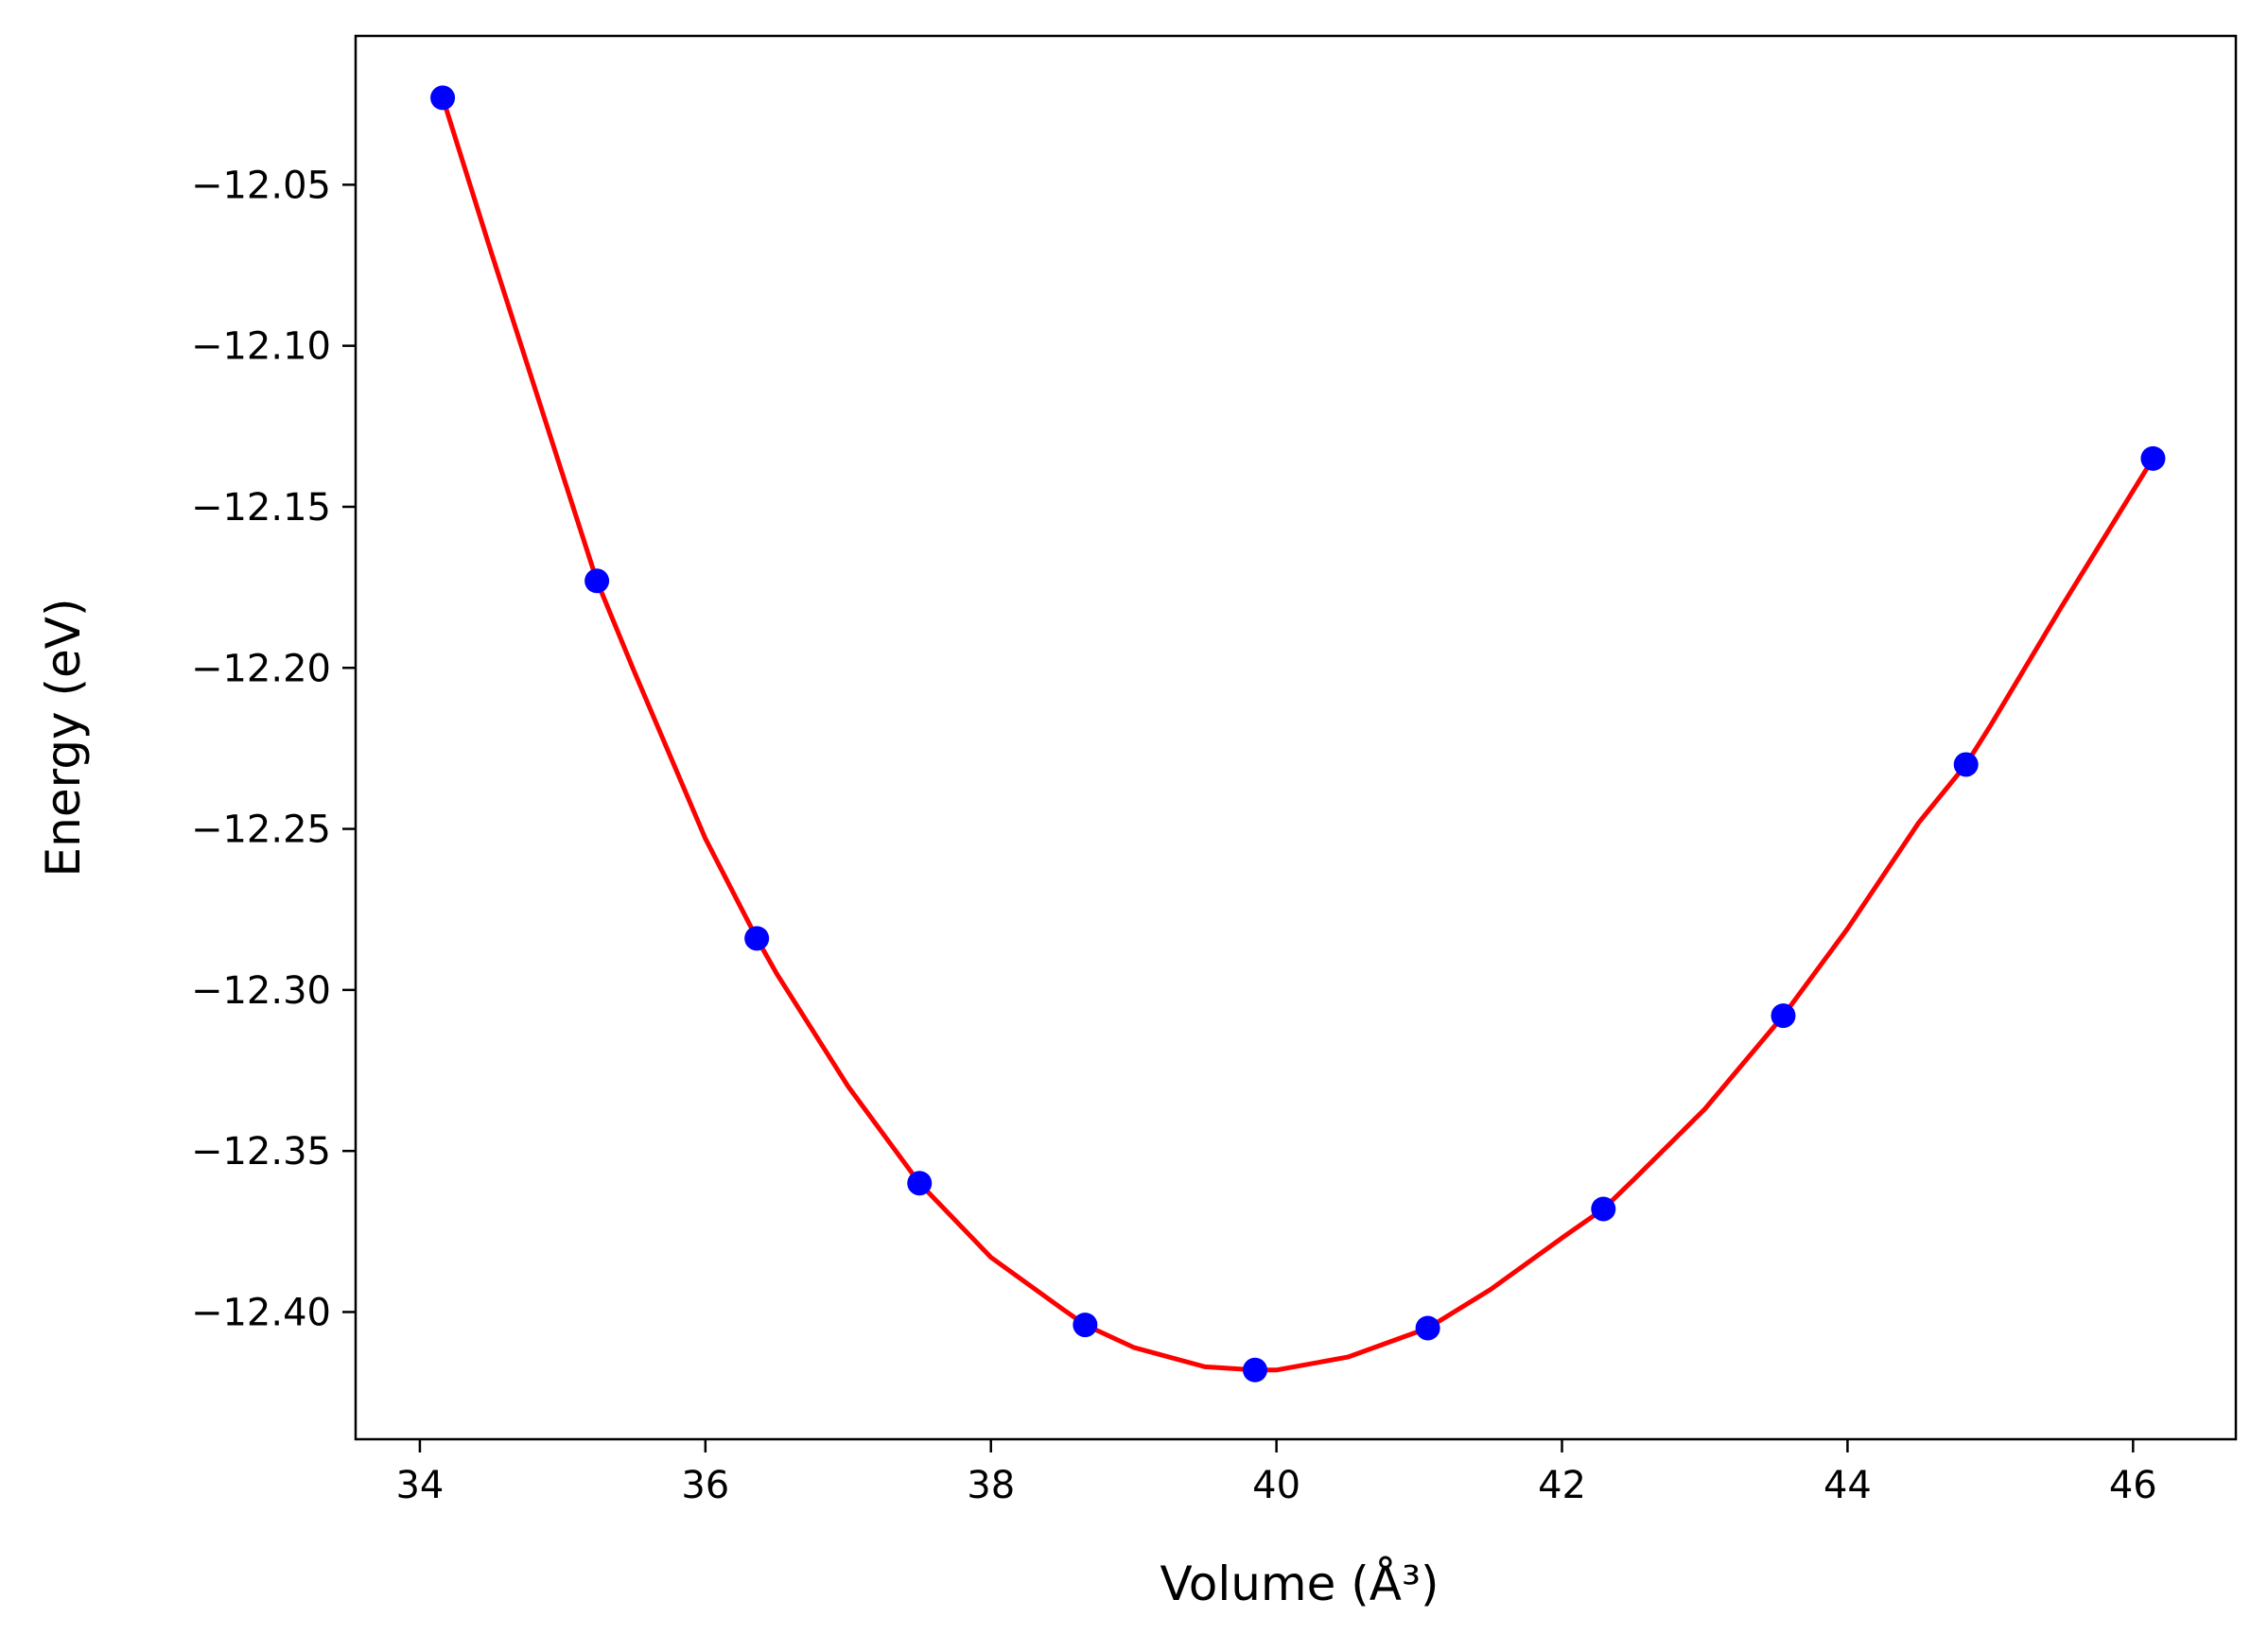 Image resolution: width=2268 pixels, height=1652 pixels. Describe the element at coordinates (1299, 1584) in the screenshot. I see `x-axis-label: Volume (Å³)` at that location.